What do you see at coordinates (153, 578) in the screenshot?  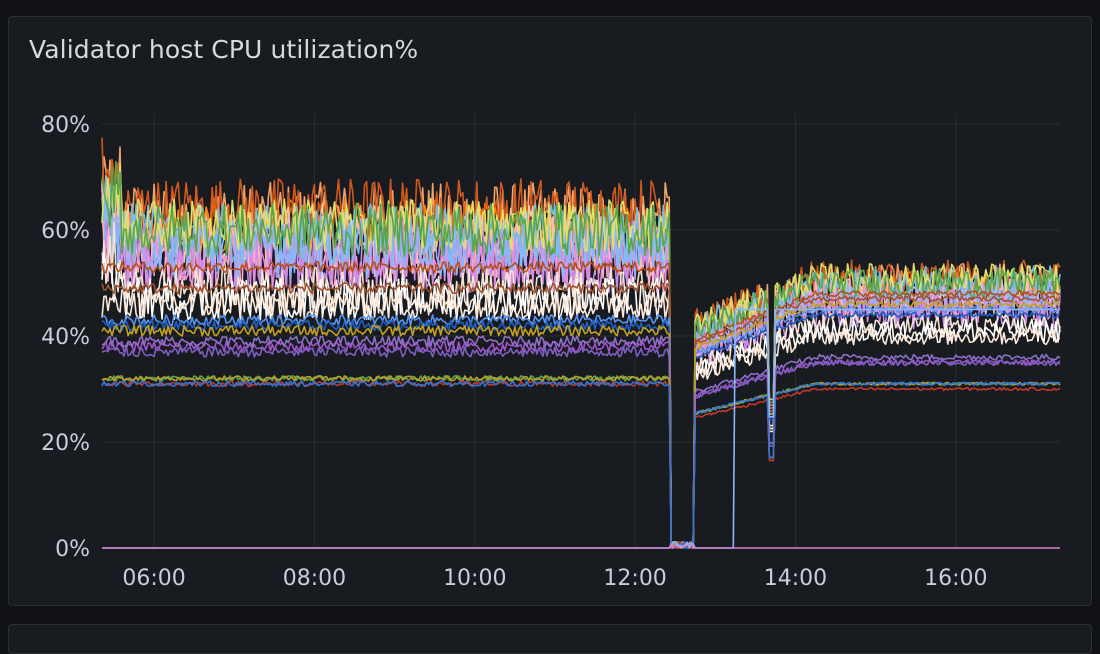 I see `x-tick-label: 06:00` at bounding box center [153, 578].